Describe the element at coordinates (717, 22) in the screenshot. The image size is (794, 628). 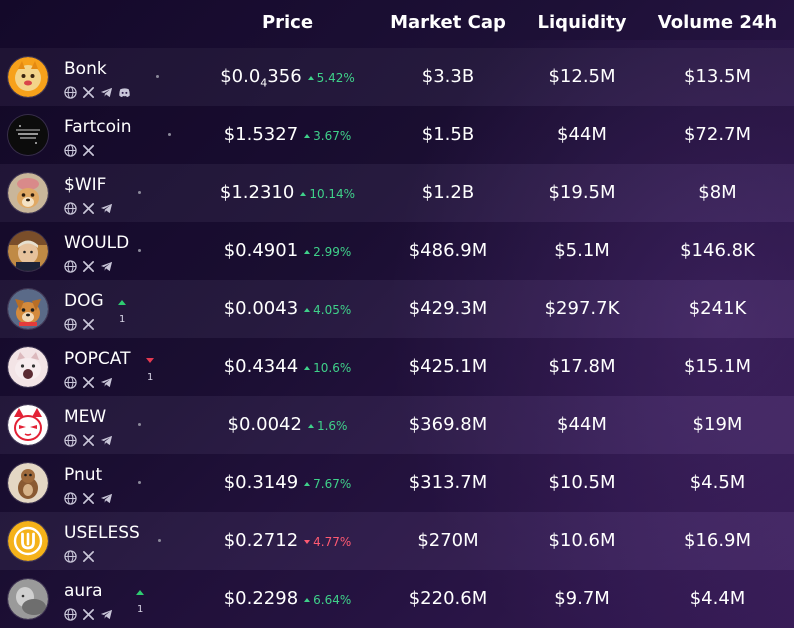
I see `header-volume-24h: Volume 24h` at that location.